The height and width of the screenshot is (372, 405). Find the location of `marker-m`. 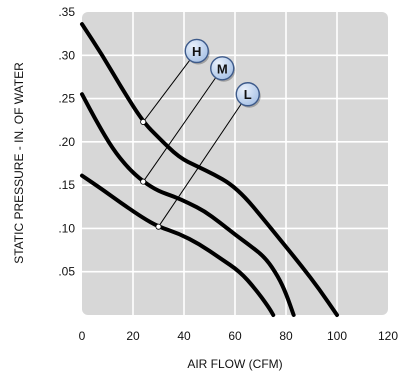

marker-m is located at coordinates (143, 181).